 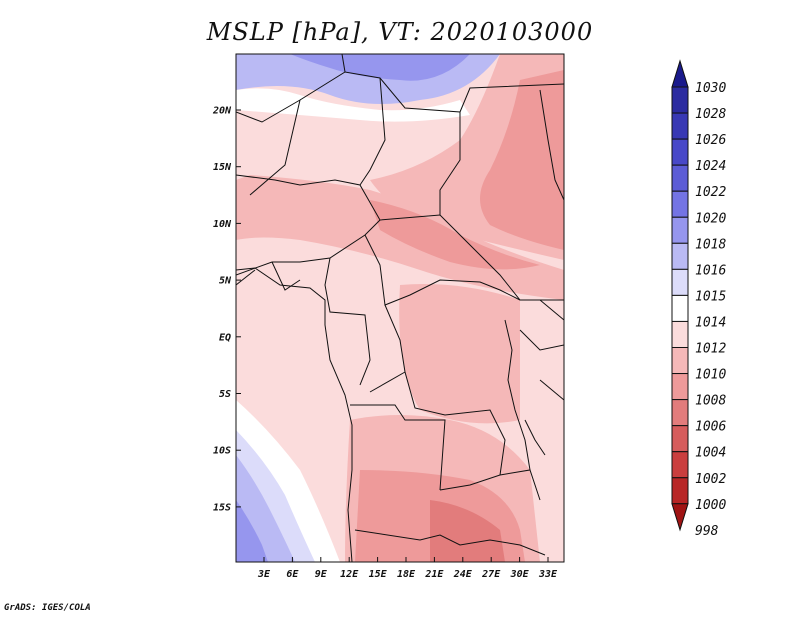 I want to click on lon-label: 21E, so click(x=434, y=574).